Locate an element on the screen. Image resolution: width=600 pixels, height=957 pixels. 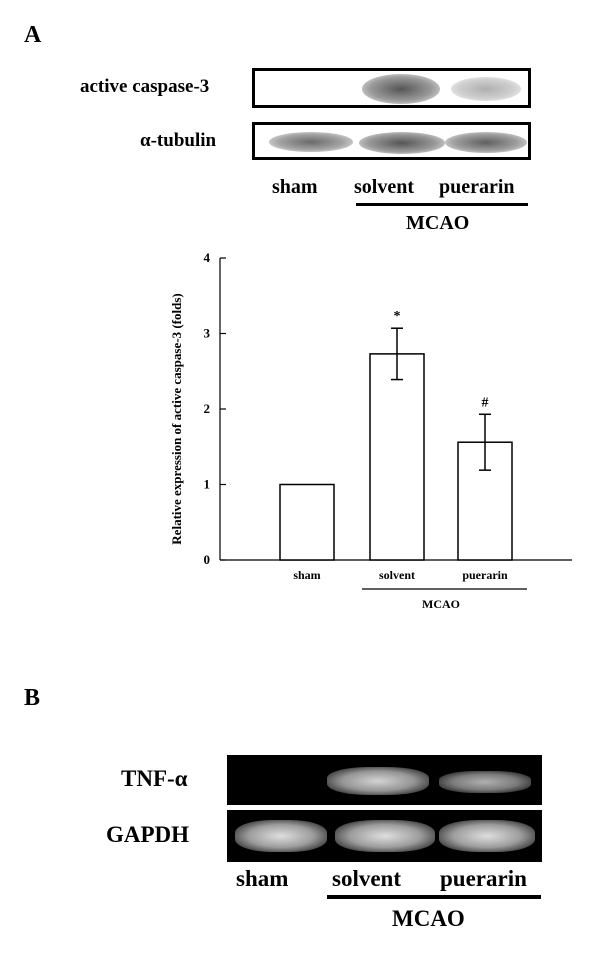
blot-lane-solvent: solvent is located at coordinates (384, 187).